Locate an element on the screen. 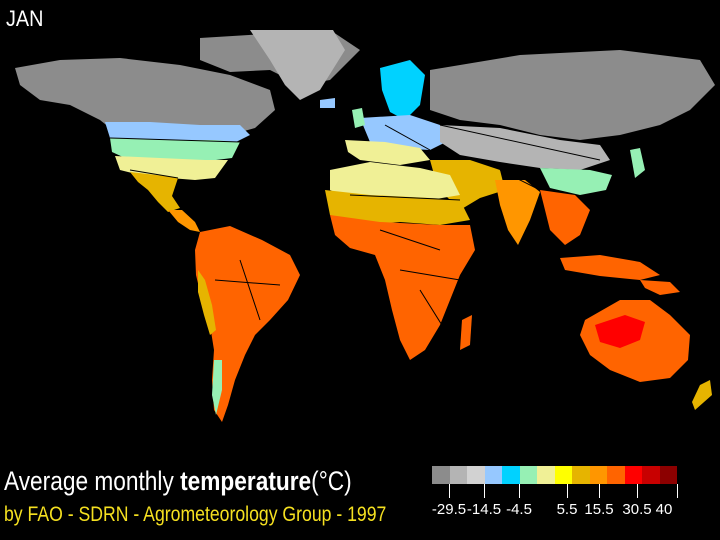 Image resolution: width=720 pixels, height=540 pixels. patagonia is located at coordinates (217, 387).